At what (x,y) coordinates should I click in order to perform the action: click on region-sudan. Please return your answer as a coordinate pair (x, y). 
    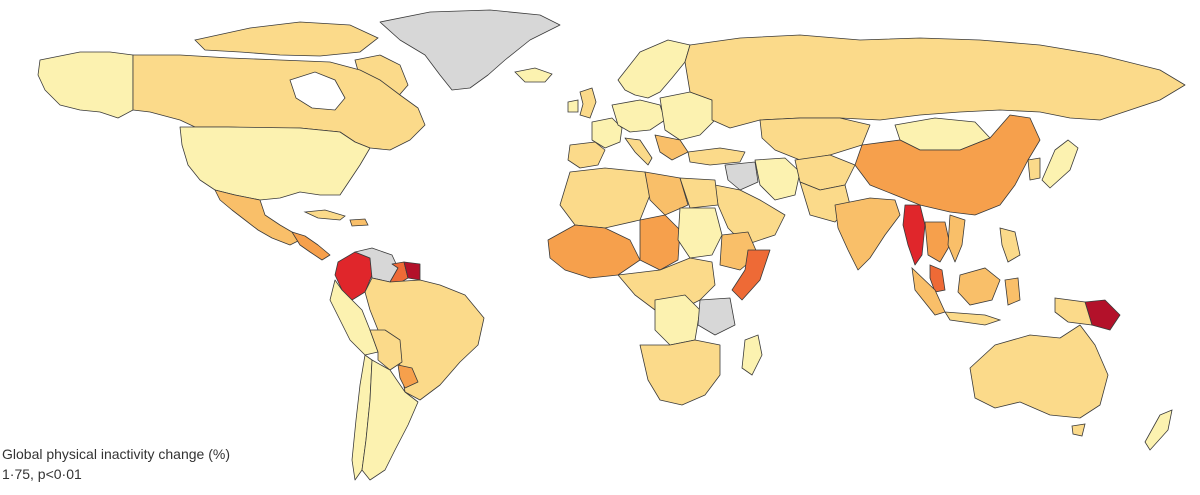
    Looking at the image, I should click on (700, 233).